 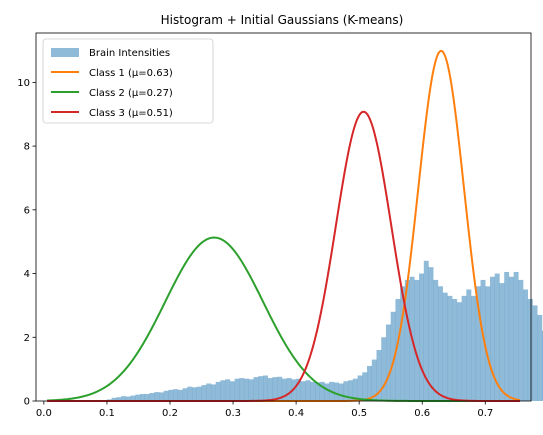 I want to click on x-tick-label: 0.2, so click(x=170, y=413).